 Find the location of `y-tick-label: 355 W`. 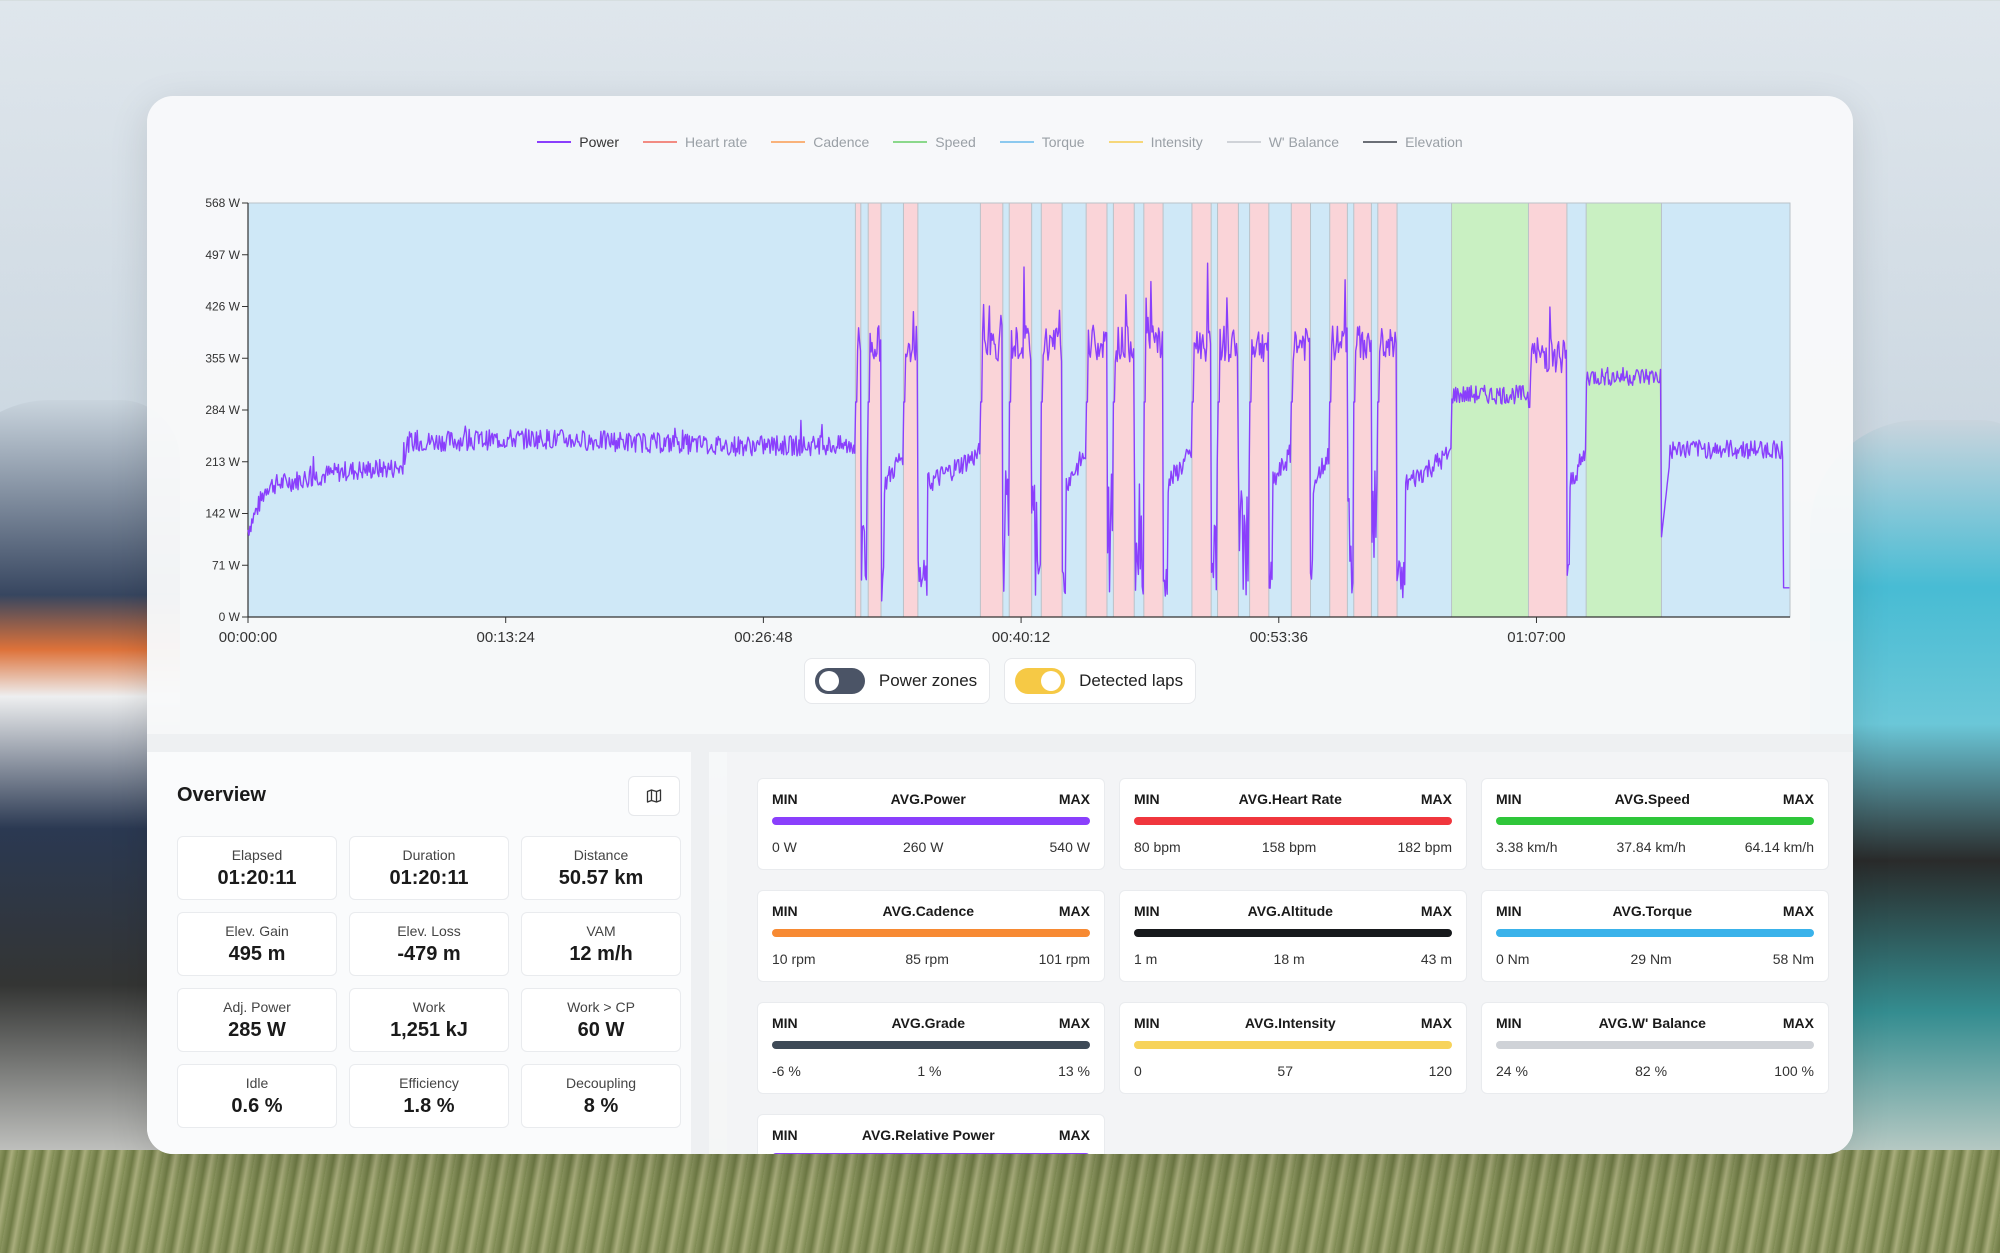

y-tick-label: 355 W is located at coordinates (222, 358).